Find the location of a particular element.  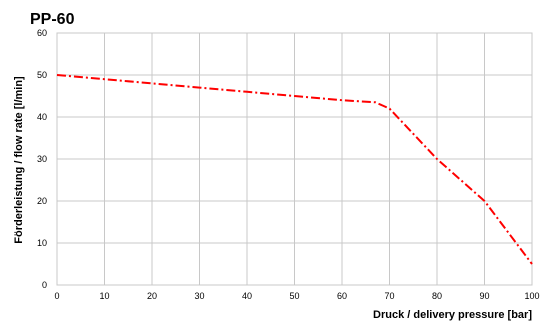

x-tick-label: 60 is located at coordinates (342, 296).